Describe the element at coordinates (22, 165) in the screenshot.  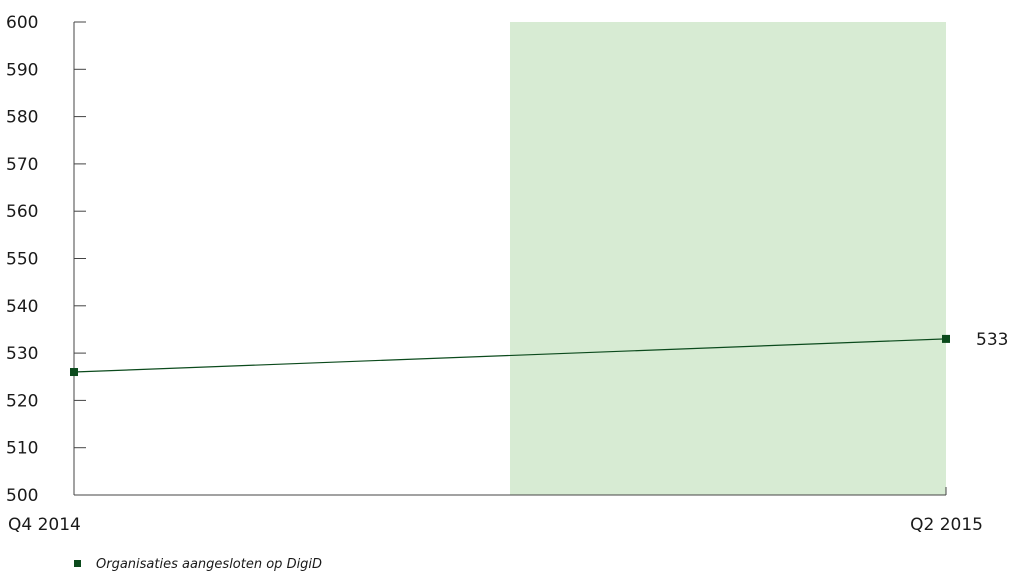
I see `y-tick-label: 570` at that location.